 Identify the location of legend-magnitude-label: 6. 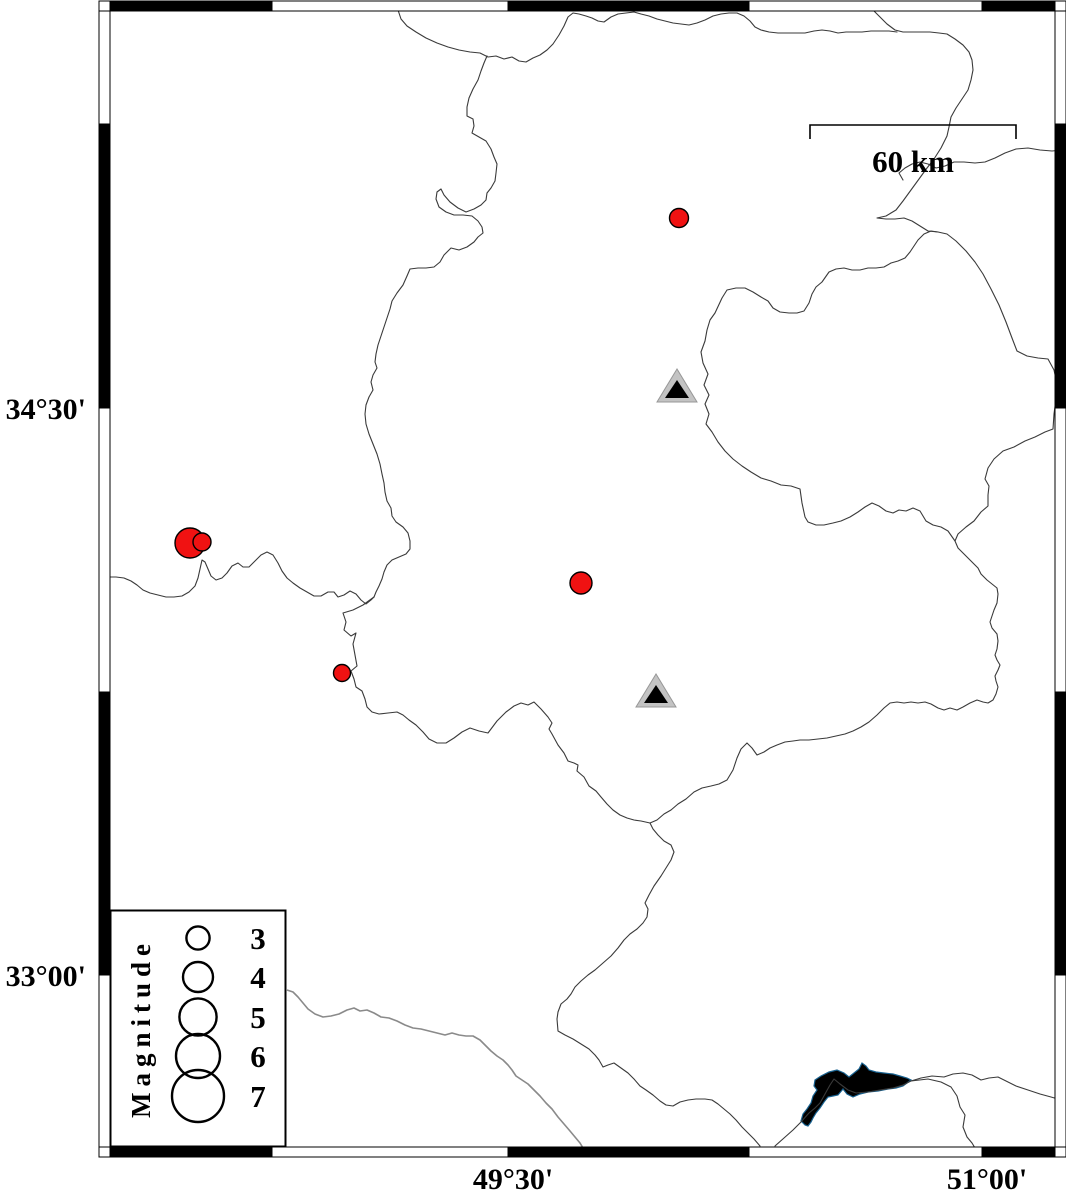
(258, 1056).